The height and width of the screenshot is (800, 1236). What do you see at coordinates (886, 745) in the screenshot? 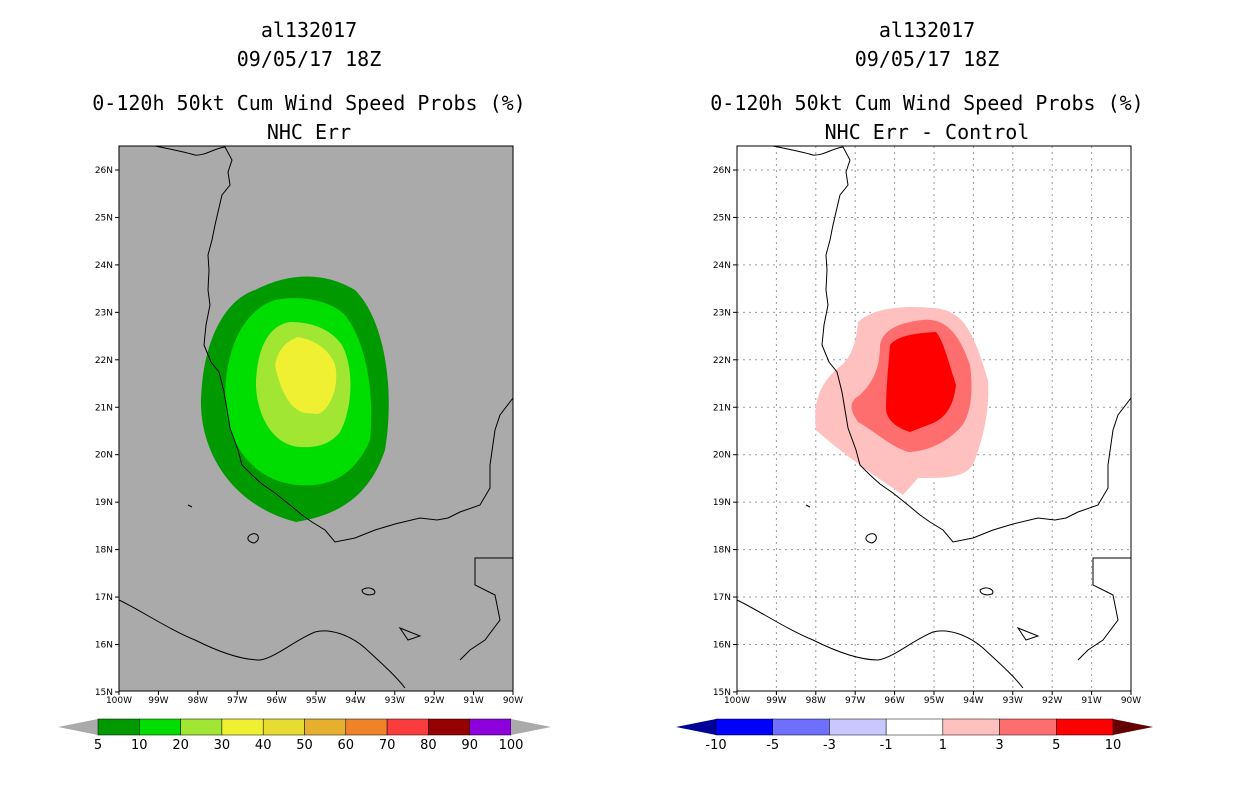
I see `colorbar-label: -1` at bounding box center [886, 745].